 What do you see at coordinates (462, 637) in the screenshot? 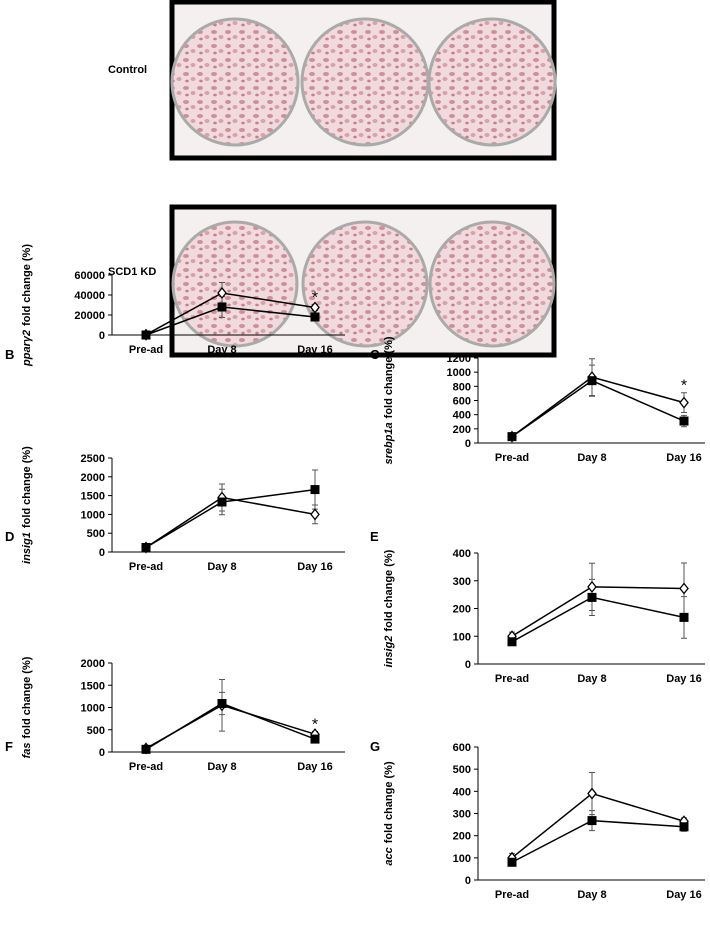
I see `y-tick-label: 100` at bounding box center [462, 637].